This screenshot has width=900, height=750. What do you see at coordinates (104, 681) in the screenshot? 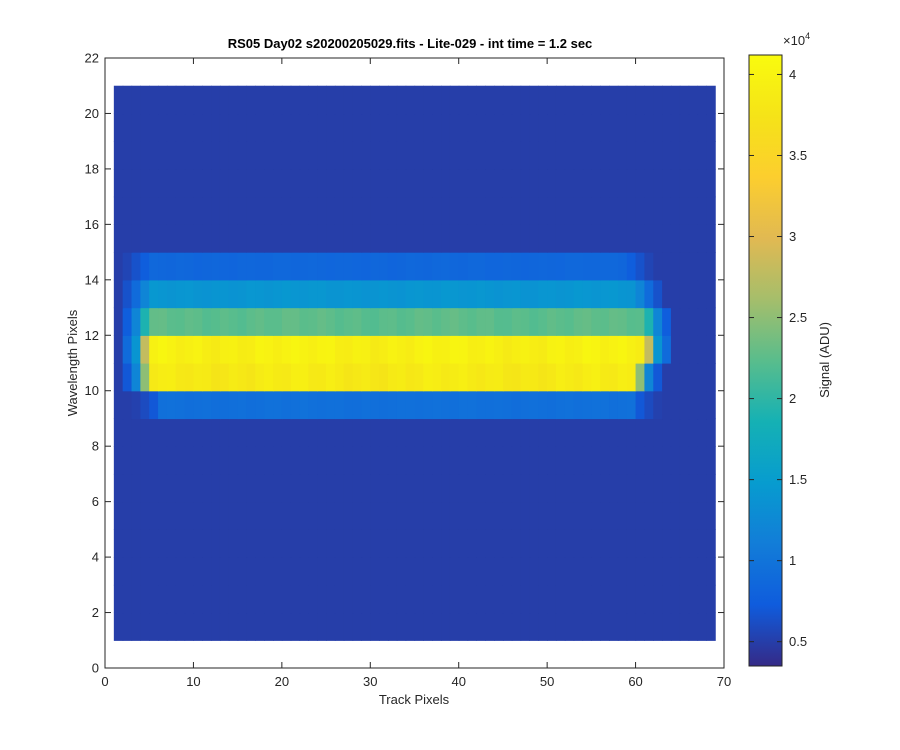
I see `x-tick-label: 0` at bounding box center [104, 681].